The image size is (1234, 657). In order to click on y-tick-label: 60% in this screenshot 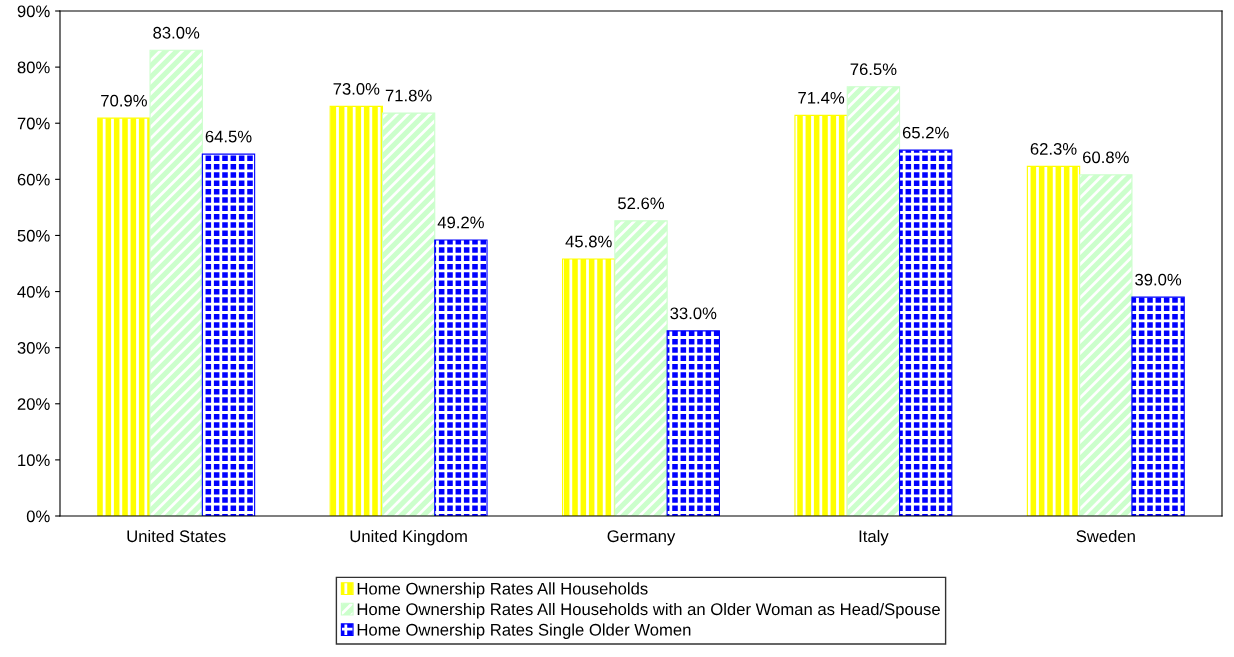, I will do `click(33, 179)`.